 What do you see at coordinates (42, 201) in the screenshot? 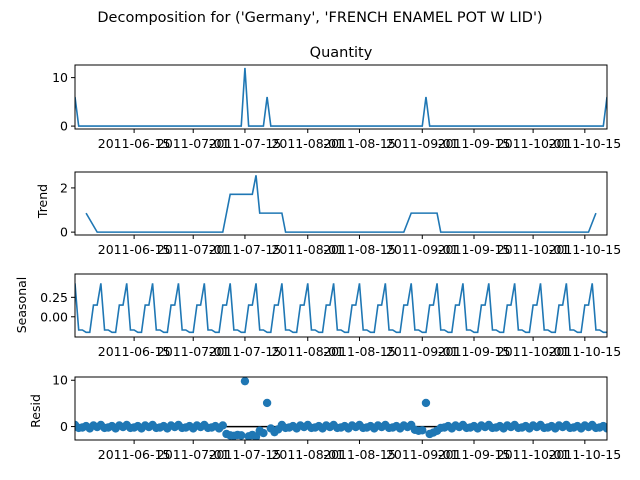
I see `ylabel-trend: Trend` at bounding box center [42, 201].